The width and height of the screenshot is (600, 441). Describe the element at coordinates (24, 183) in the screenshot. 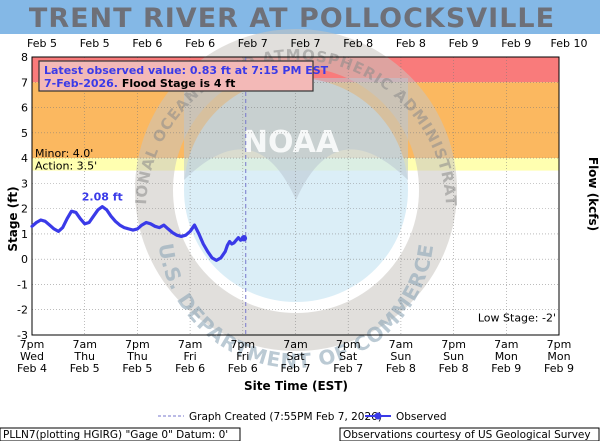

I see `stage-tick-label: 3` at that location.